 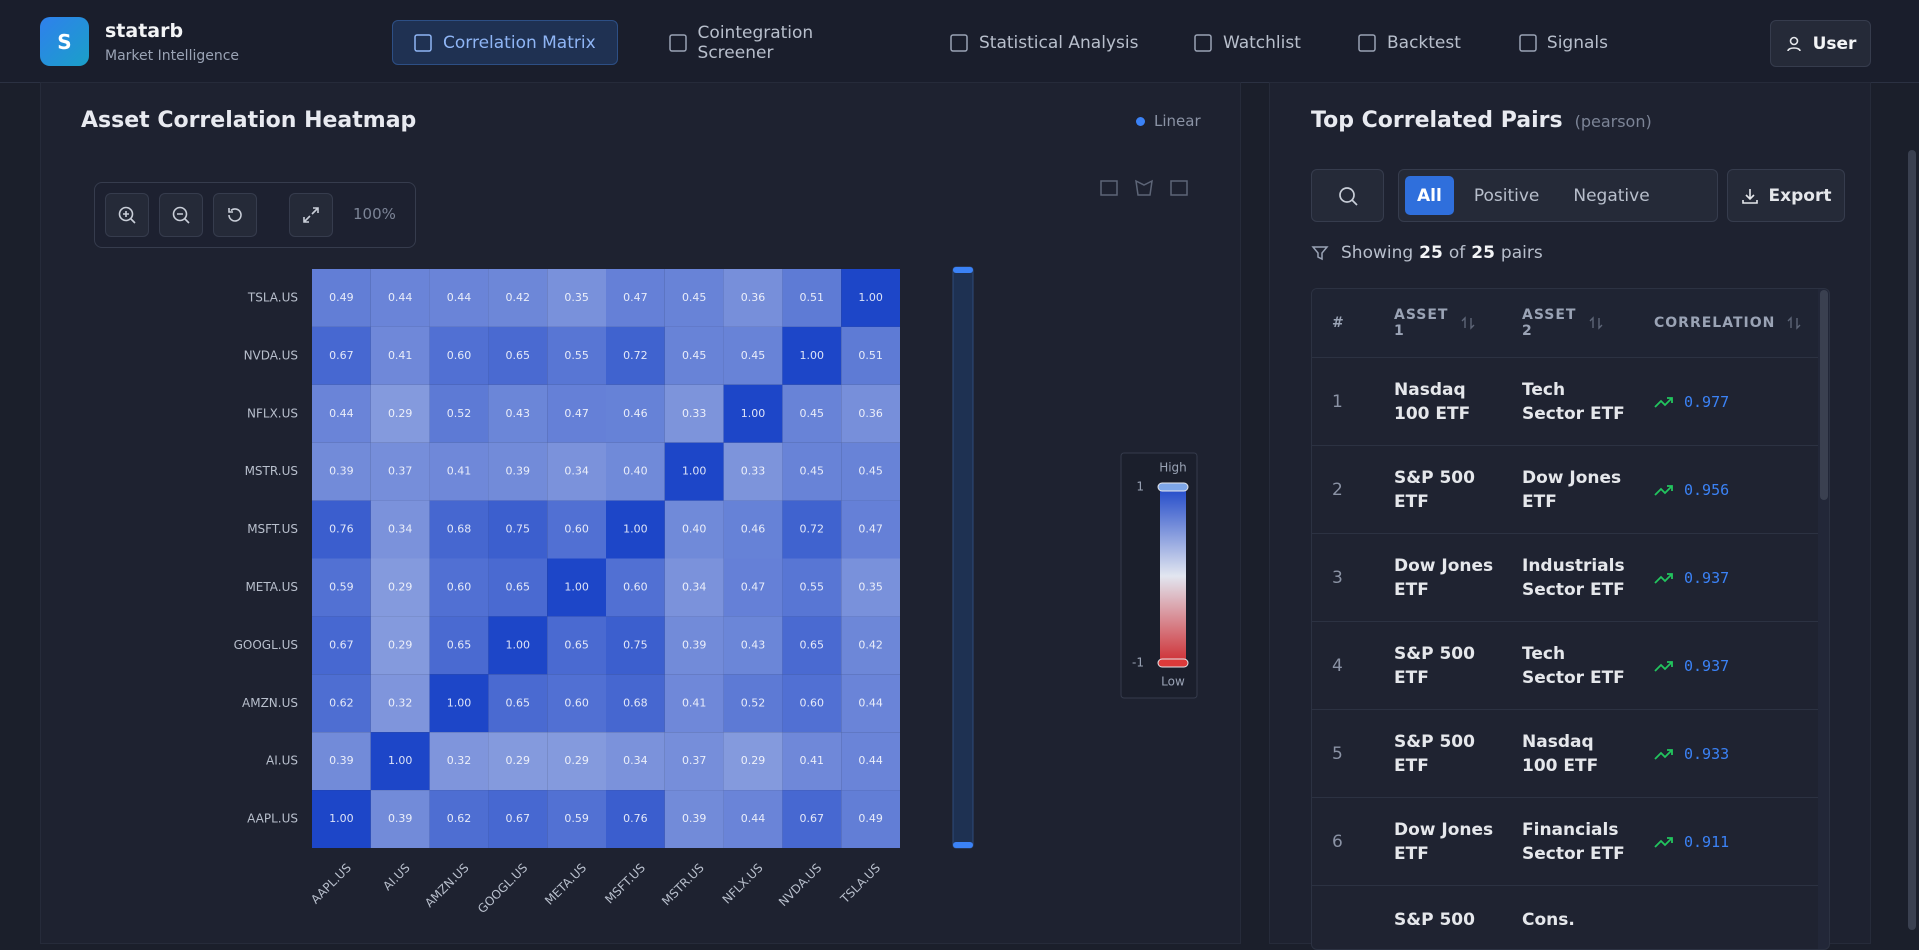 What do you see at coordinates (1565, 665) in the screenshot?
I see `table-row: 4 S&P 500 ETF Tech Sector ETF 0.937` at bounding box center [1565, 665].